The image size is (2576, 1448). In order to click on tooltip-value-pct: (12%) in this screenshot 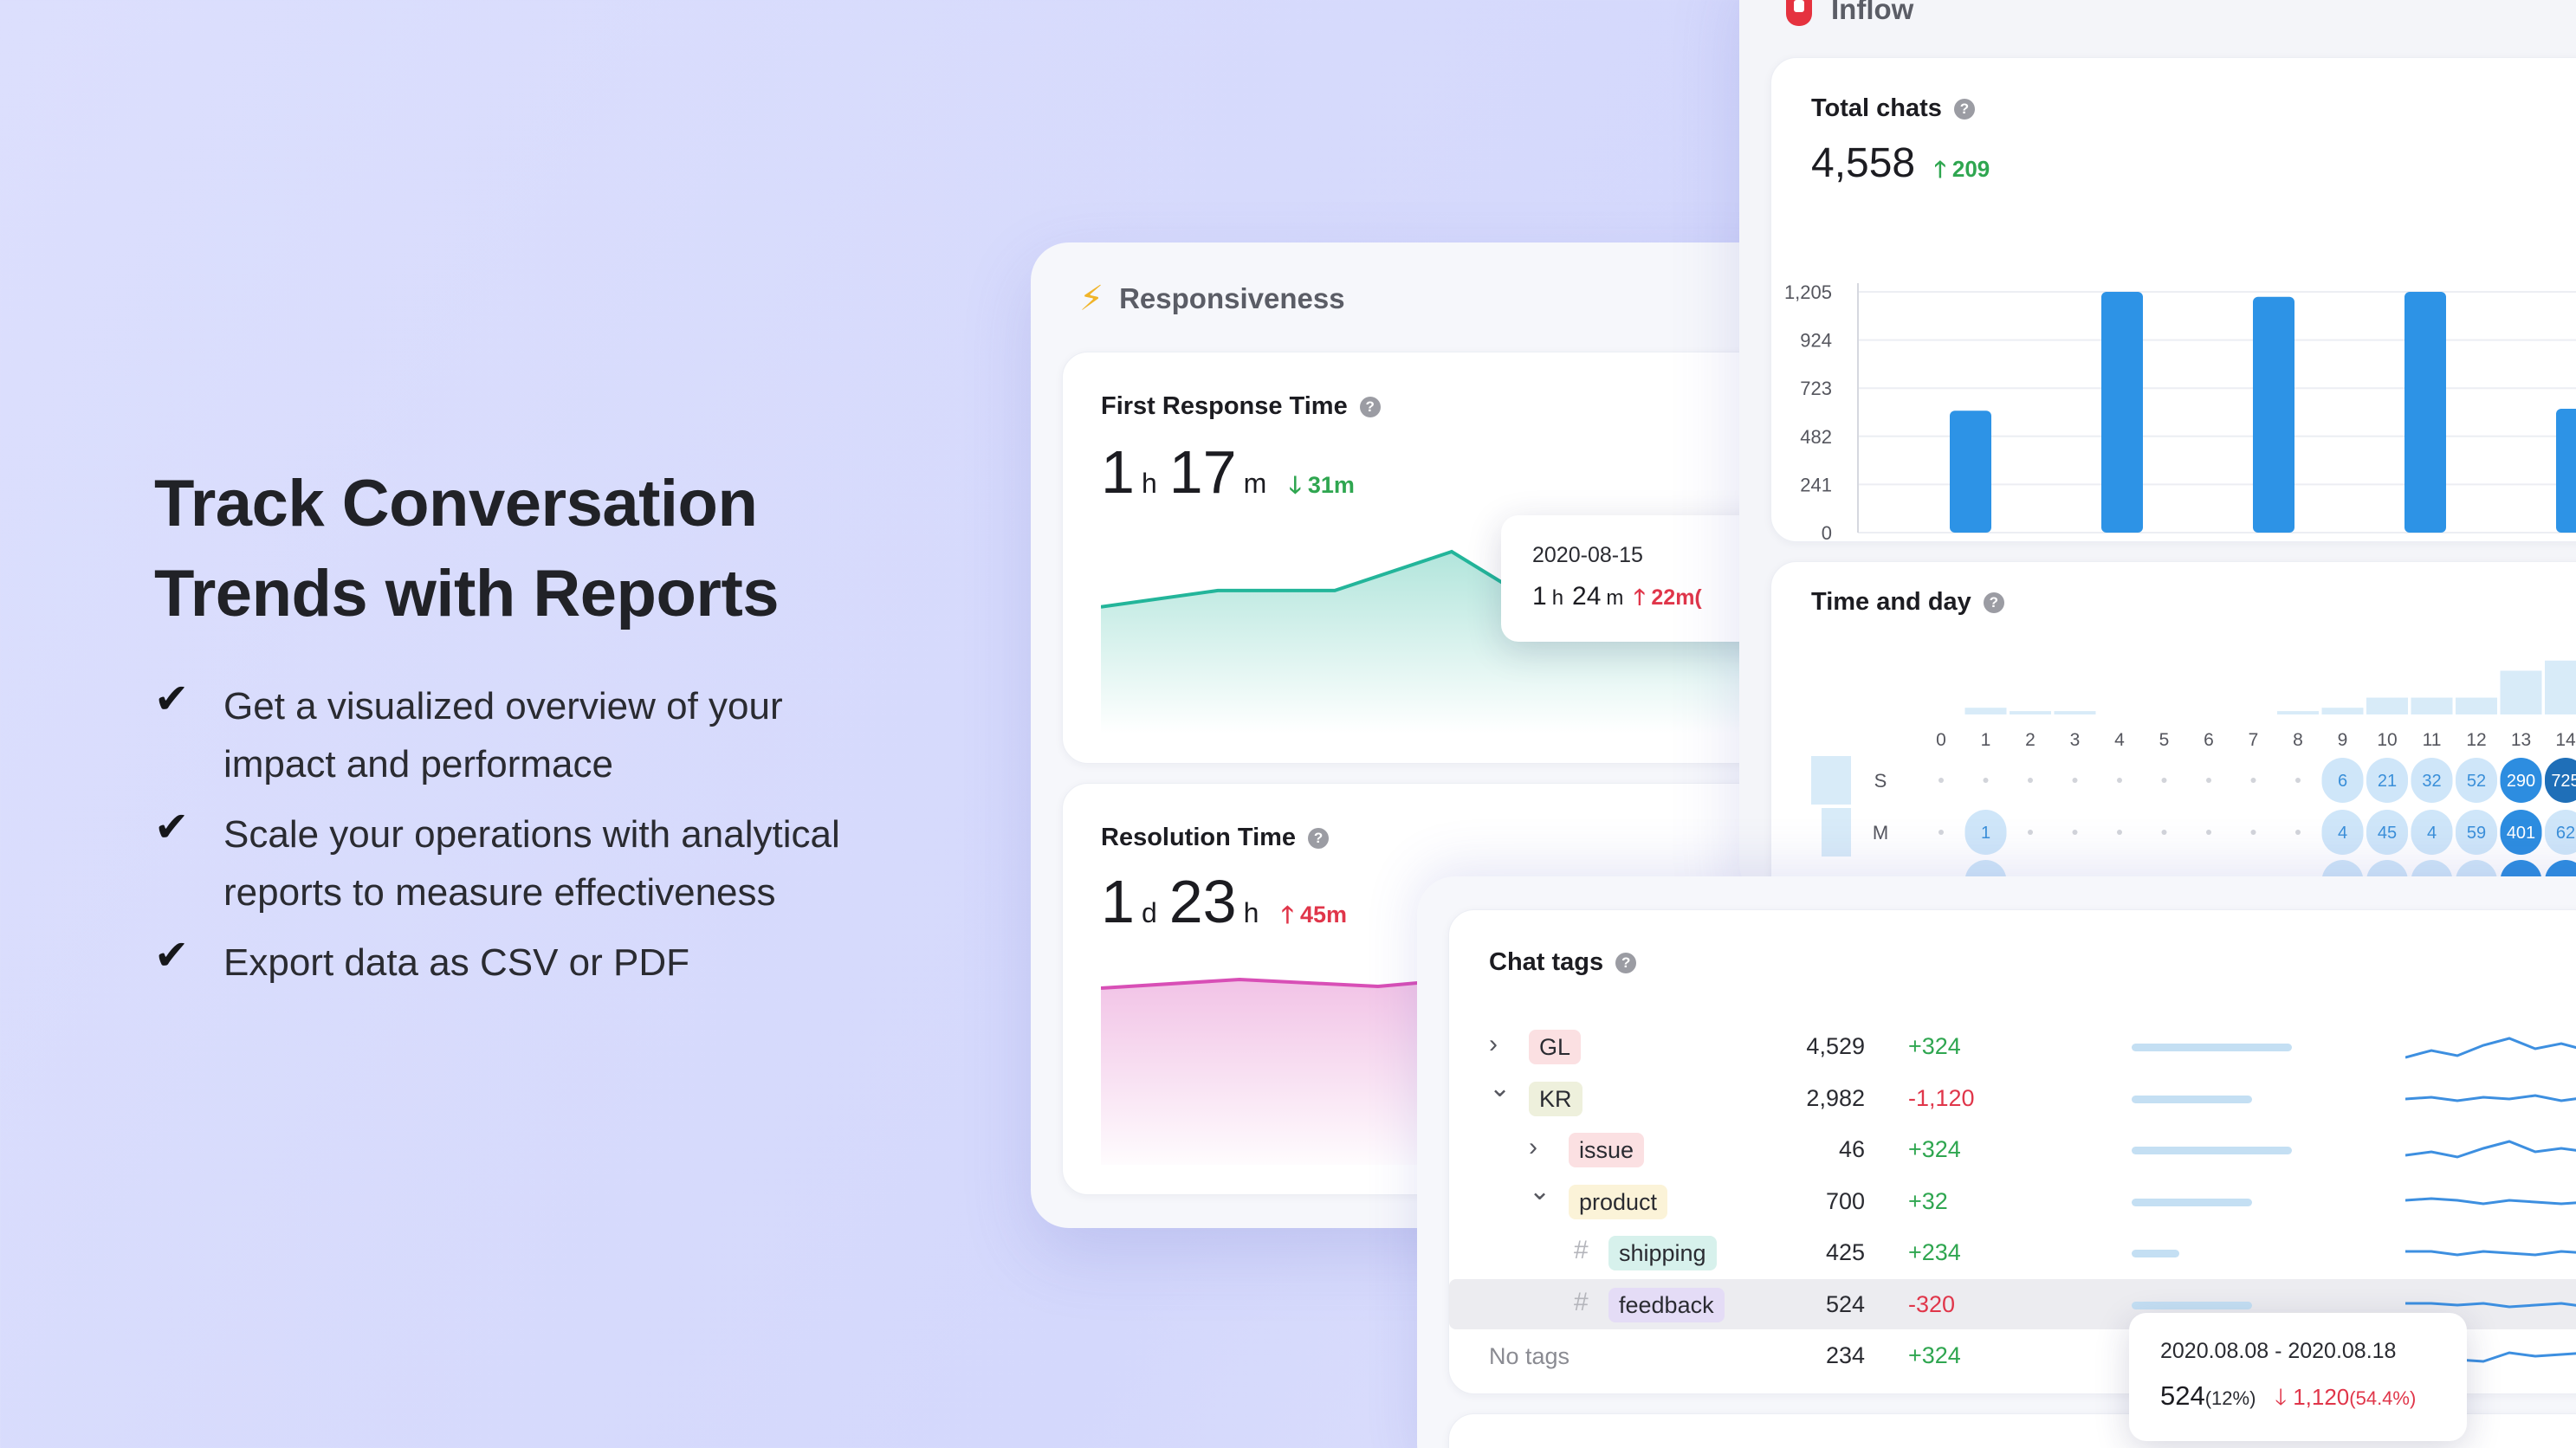, I will do `click(2230, 1398)`.